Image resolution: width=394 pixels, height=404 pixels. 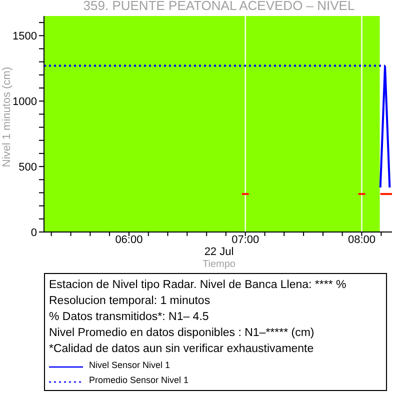 What do you see at coordinates (198, 285) in the screenshot?
I see `text: Estacion de Nivel tipo Radar. Nivel de Banca Llena: **** %` at bounding box center [198, 285].